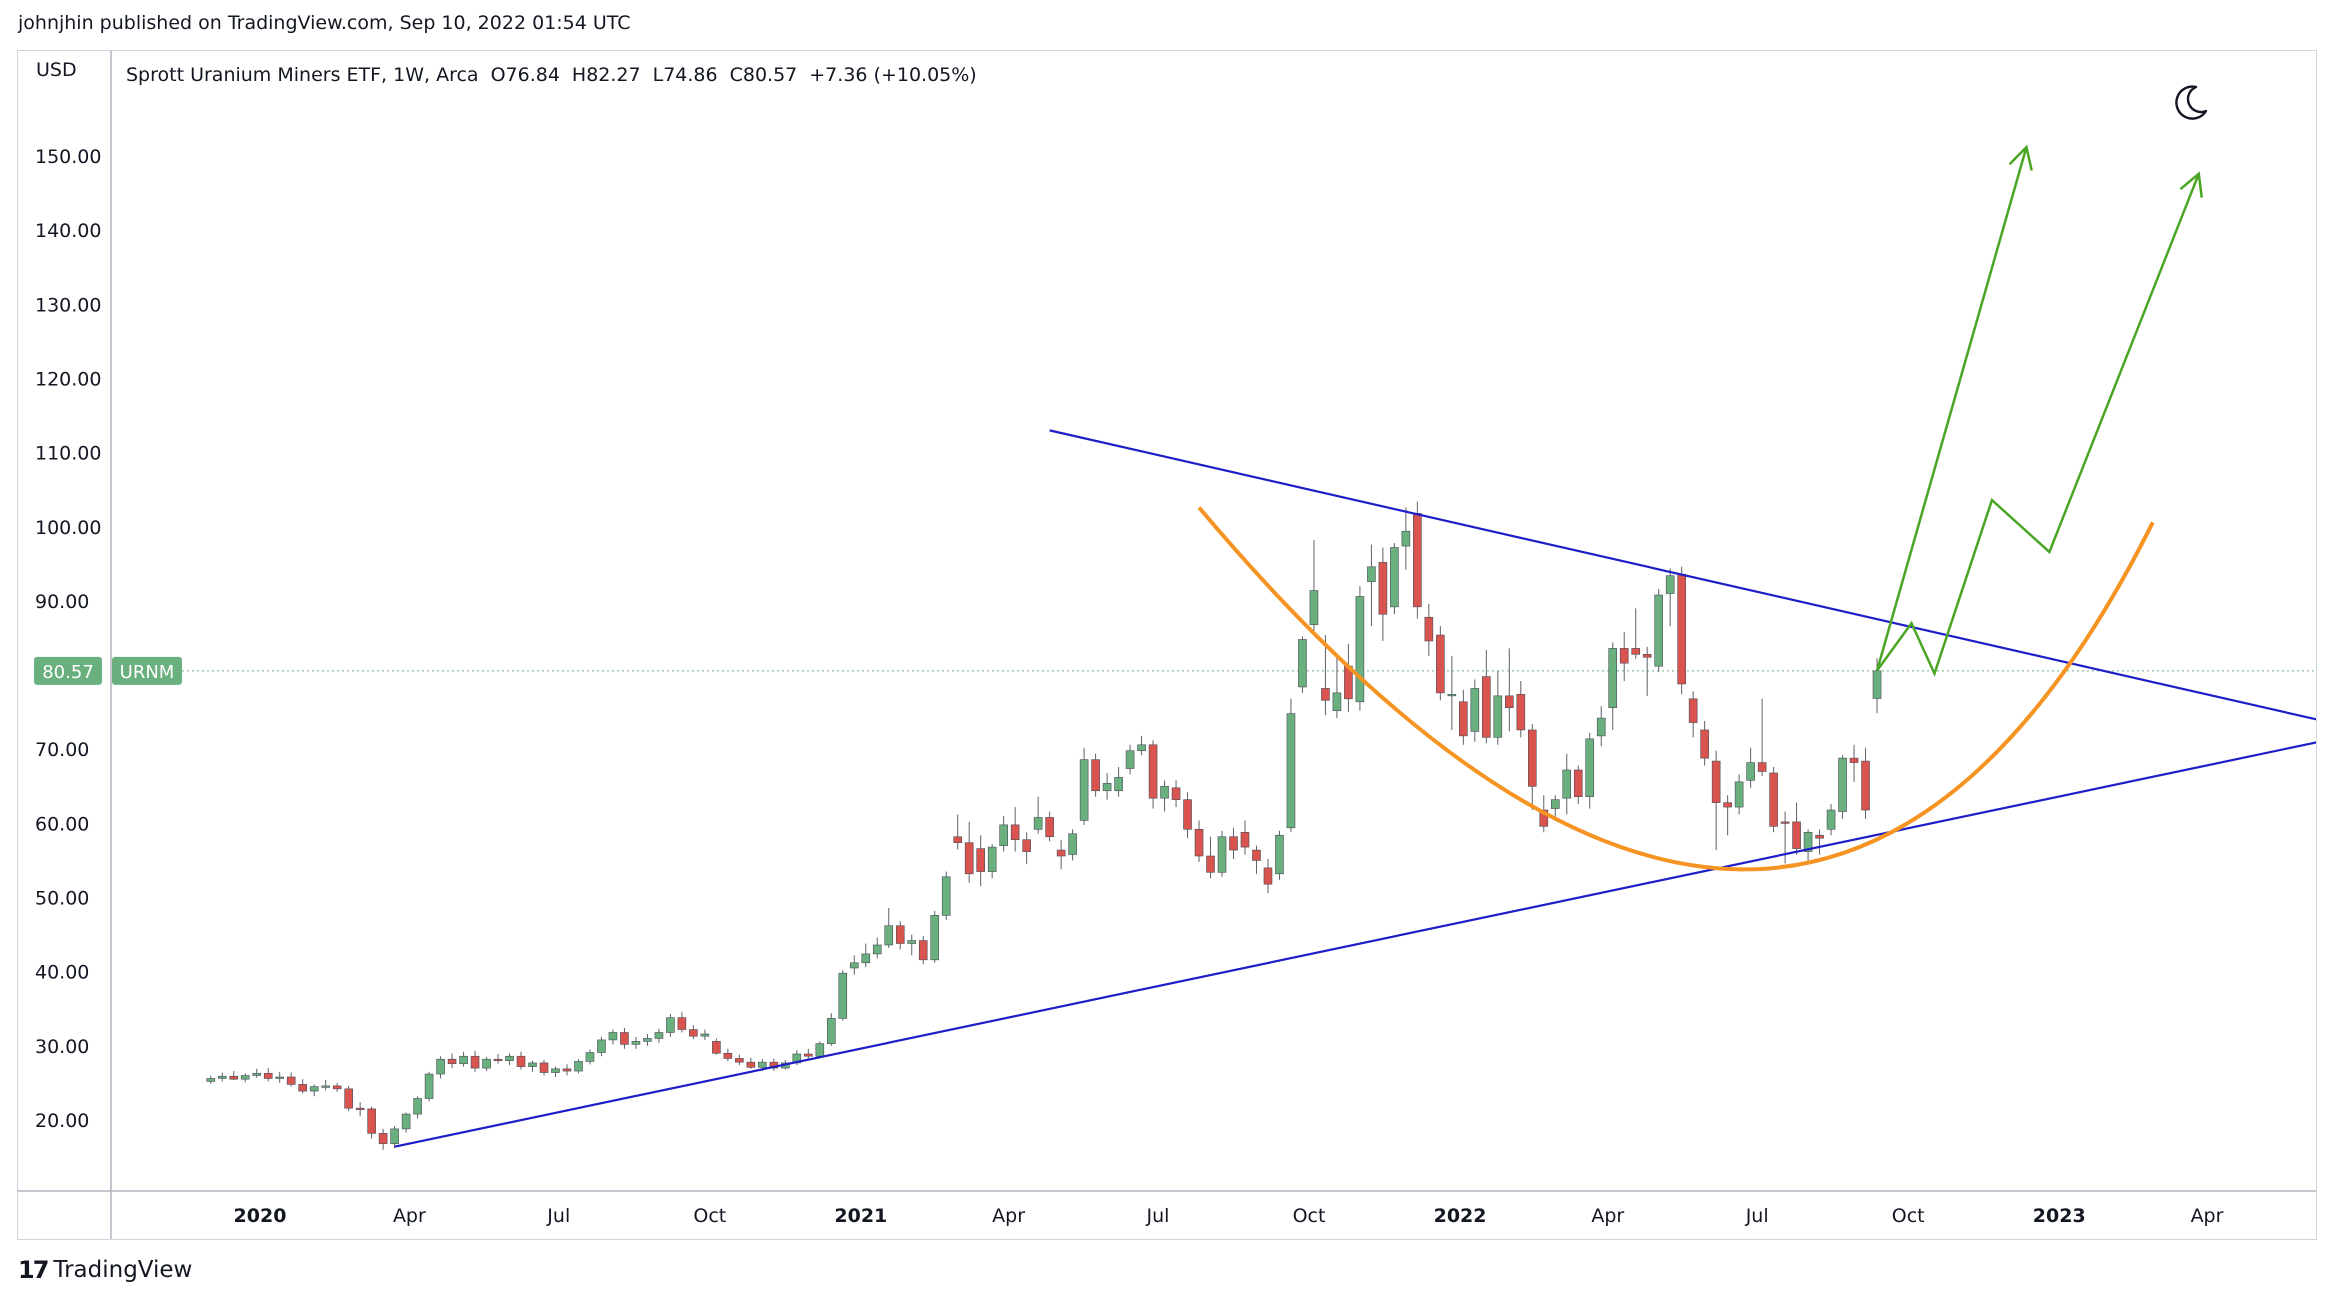  What do you see at coordinates (1757, 1216) in the screenshot?
I see `time-tick-label: Jul` at bounding box center [1757, 1216].